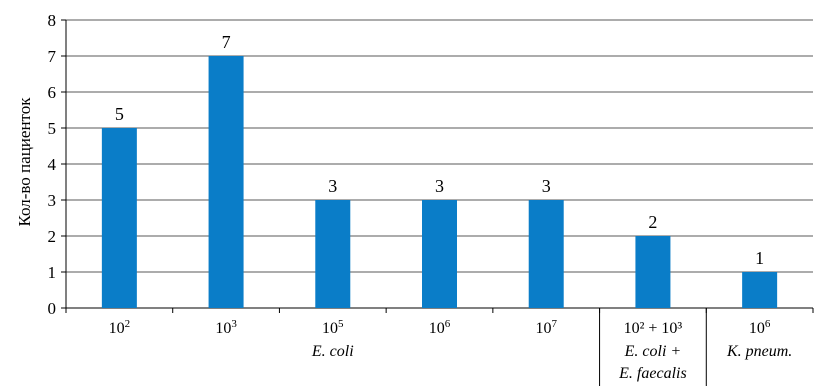  What do you see at coordinates (546, 327) in the screenshot?
I see `x-category-label: 107` at bounding box center [546, 327].